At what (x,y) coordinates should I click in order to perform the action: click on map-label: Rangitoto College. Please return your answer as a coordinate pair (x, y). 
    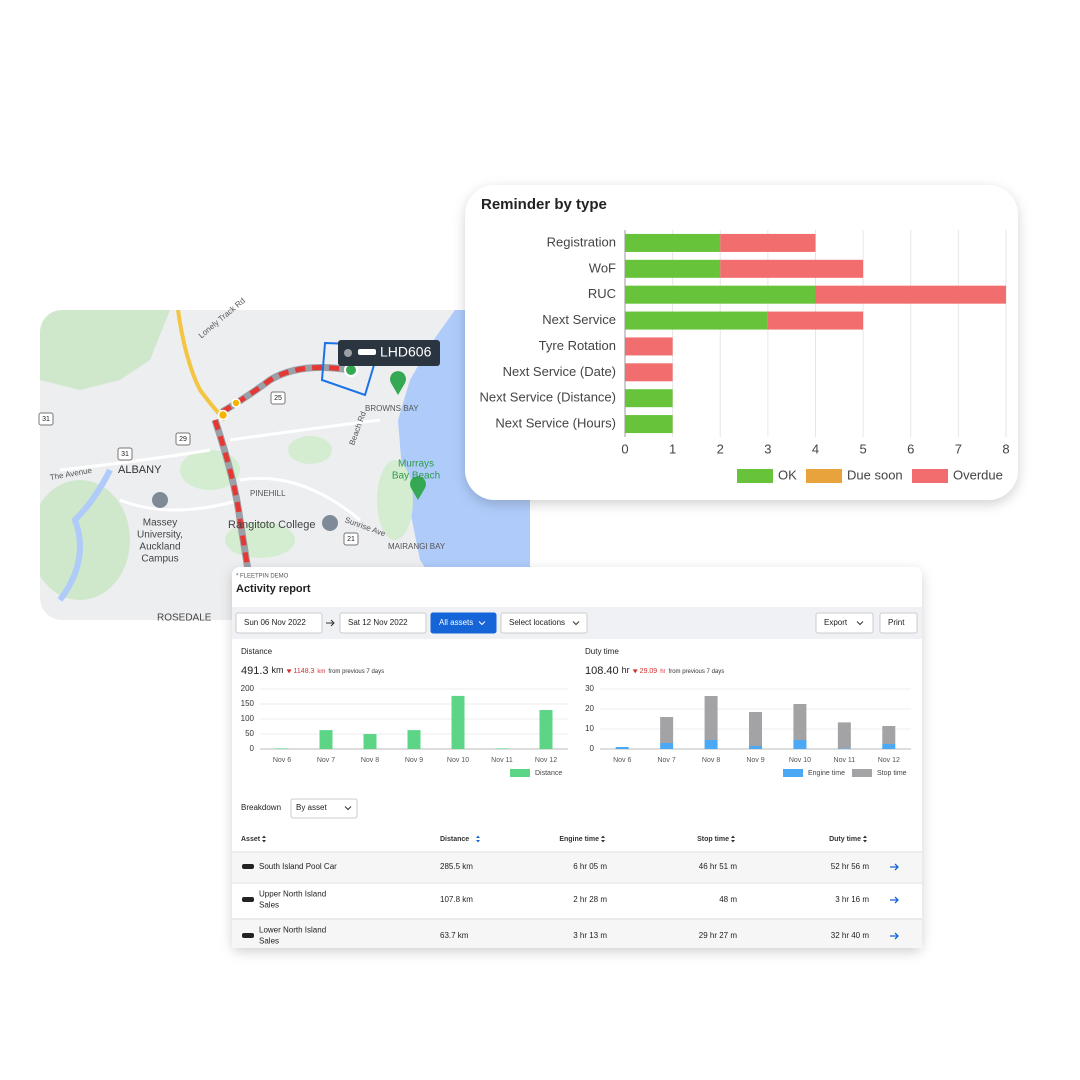
    Looking at the image, I should click on (271, 525).